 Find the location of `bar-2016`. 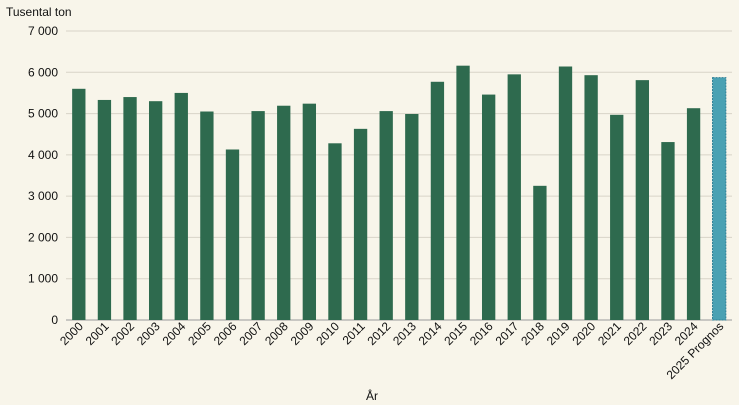

bar-2016 is located at coordinates (488, 207).